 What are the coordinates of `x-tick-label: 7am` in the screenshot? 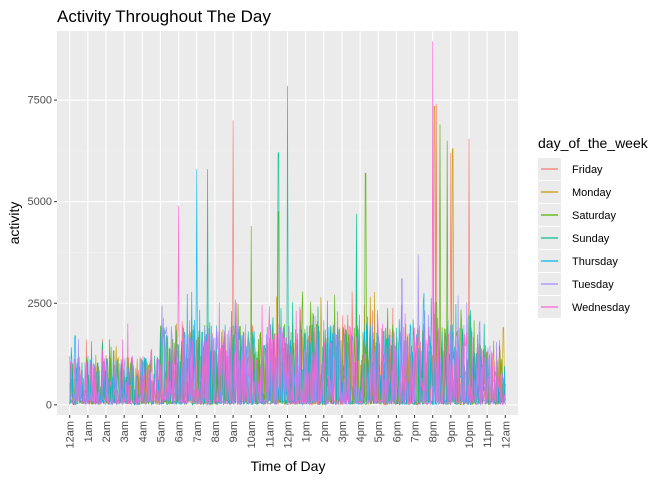 It's located at (198, 431).